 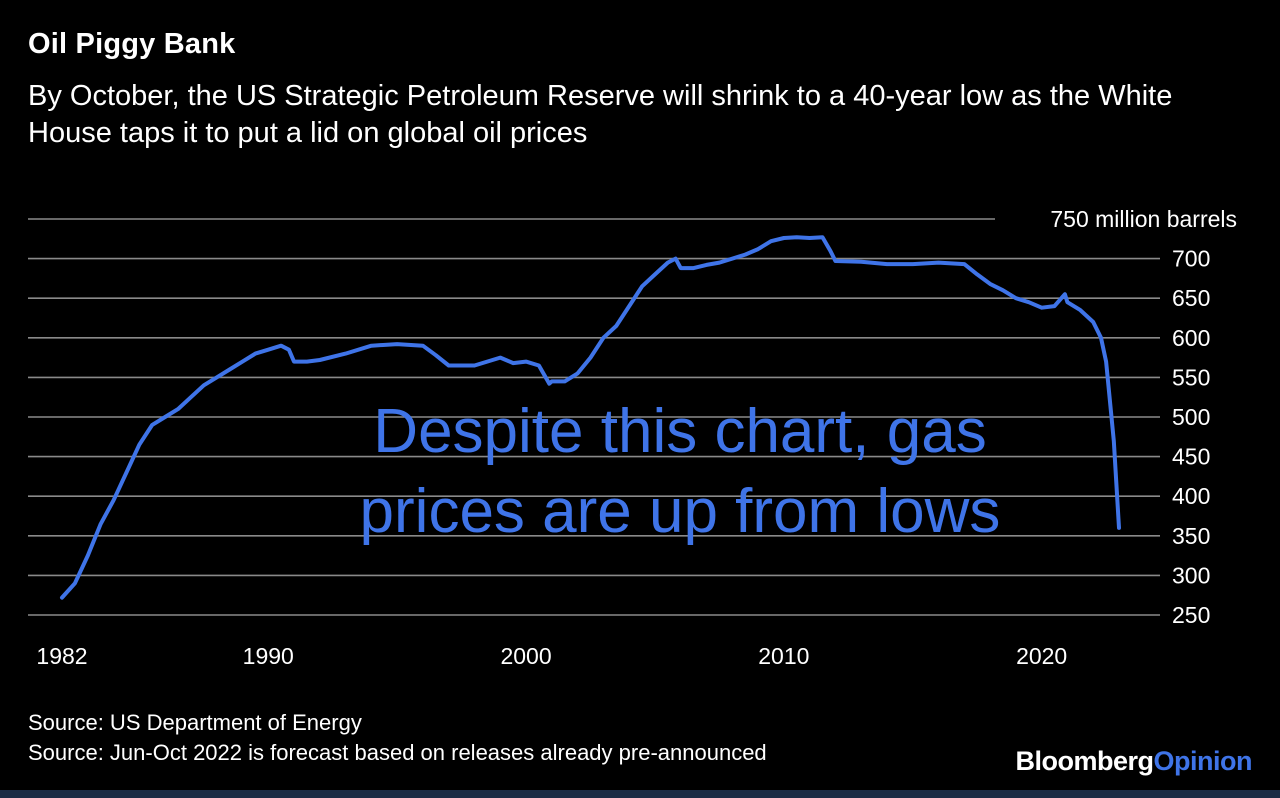 What do you see at coordinates (1191, 377) in the screenshot?
I see `y-tick-label-550: 550` at bounding box center [1191, 377].